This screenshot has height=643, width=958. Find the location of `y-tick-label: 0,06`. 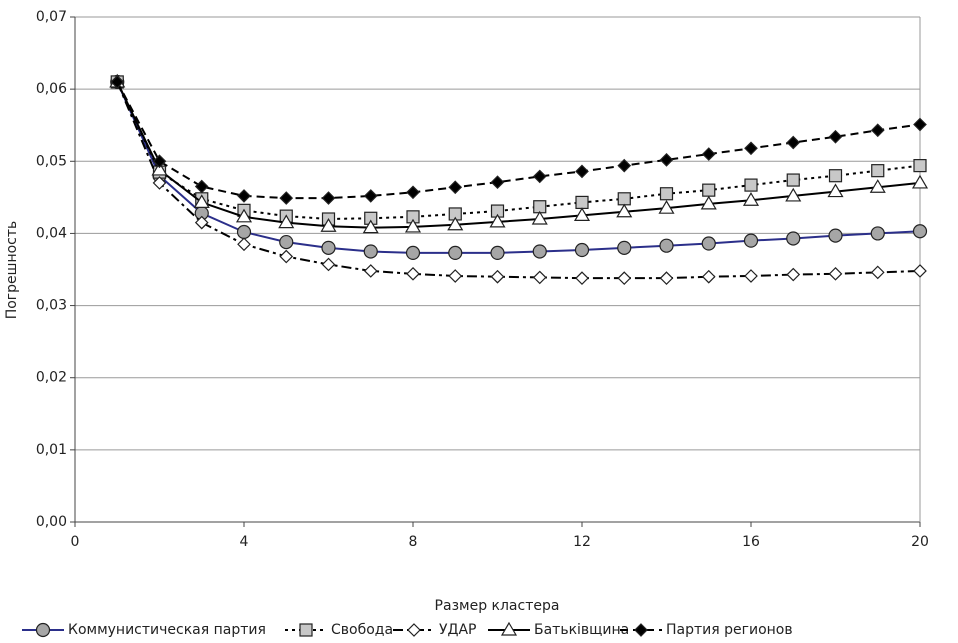

y-tick-label: 0,06 is located at coordinates (51, 89).